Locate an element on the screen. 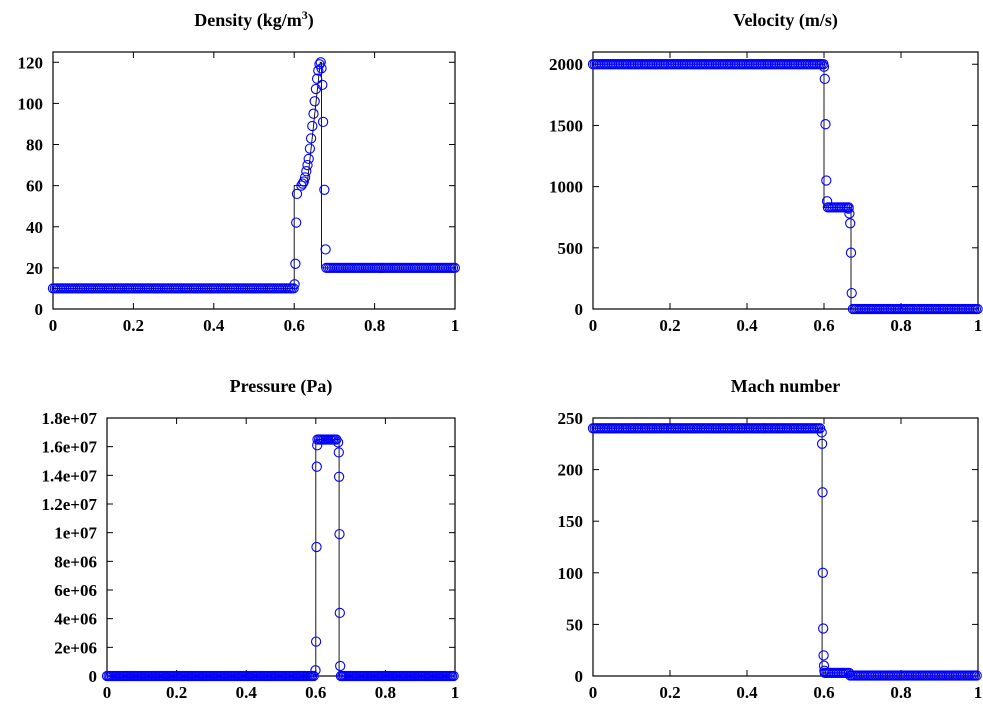 The width and height of the screenshot is (983, 711). y-tick-label: 4e+06 is located at coordinates (75, 619).